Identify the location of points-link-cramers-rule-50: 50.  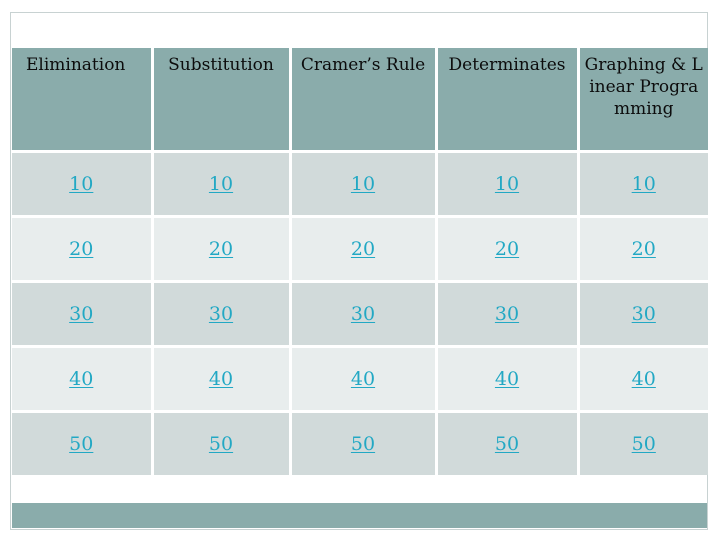
(363, 444).